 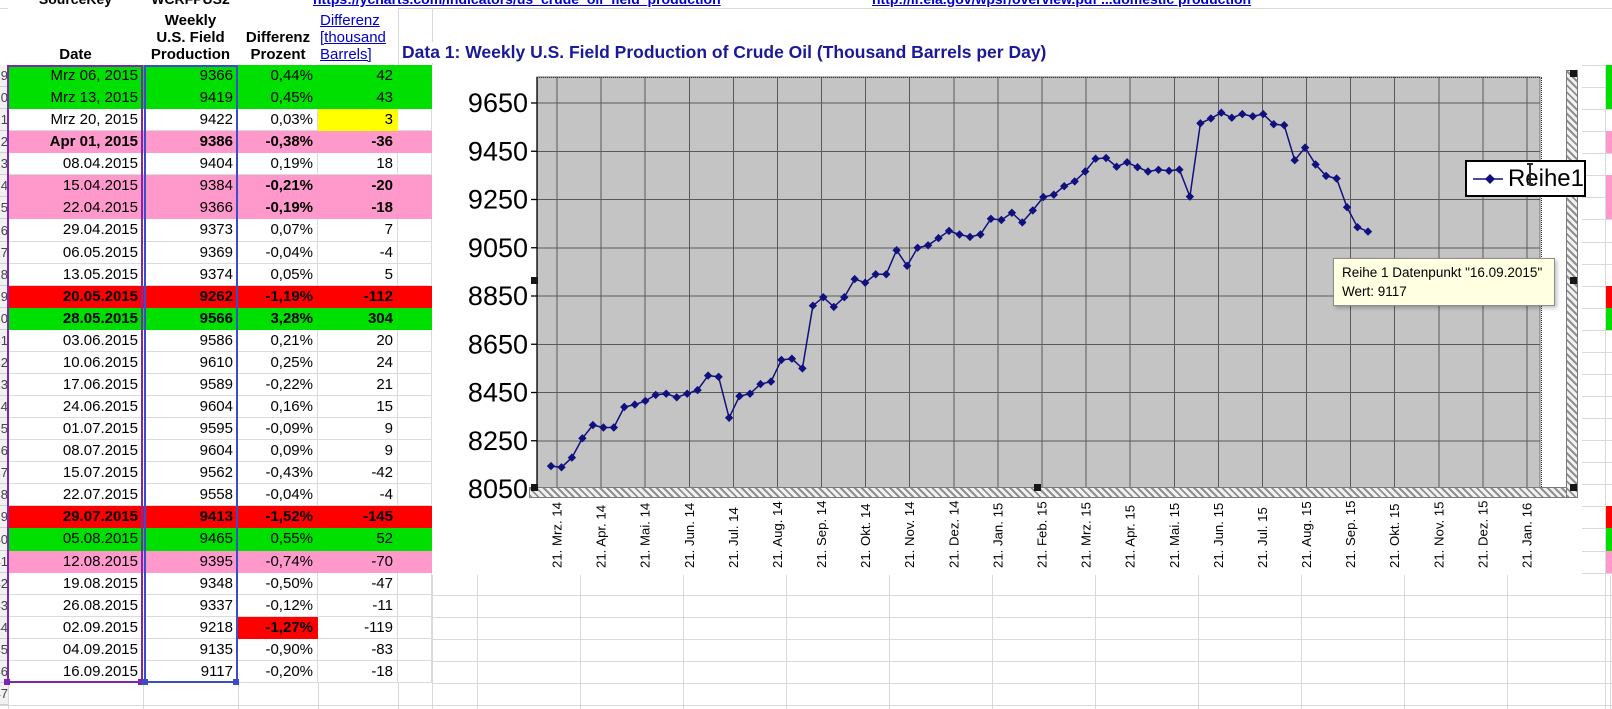 What do you see at coordinates (358, 274) in the screenshot?
I see `cell-diff-absolute: 5` at bounding box center [358, 274].